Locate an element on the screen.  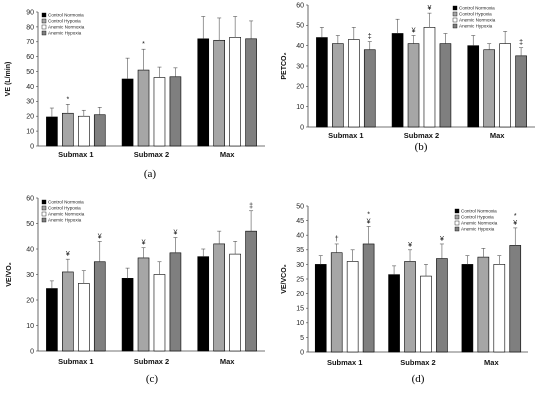
bar-anemic-normoxia-max is located at coordinates (505, 85).